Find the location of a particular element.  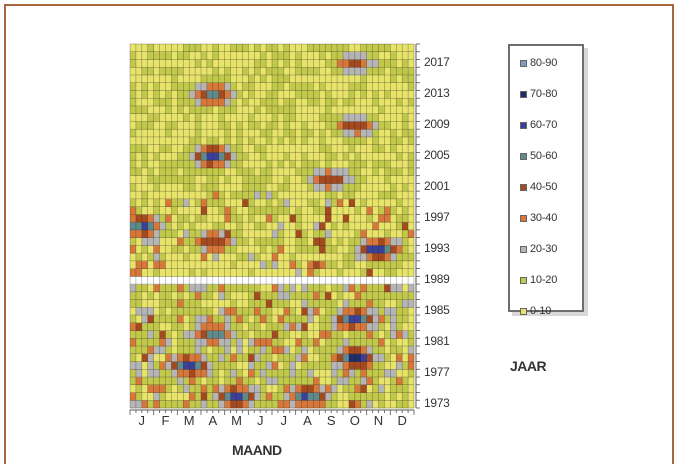

y-tick-label: 2009 is located at coordinates (437, 124).